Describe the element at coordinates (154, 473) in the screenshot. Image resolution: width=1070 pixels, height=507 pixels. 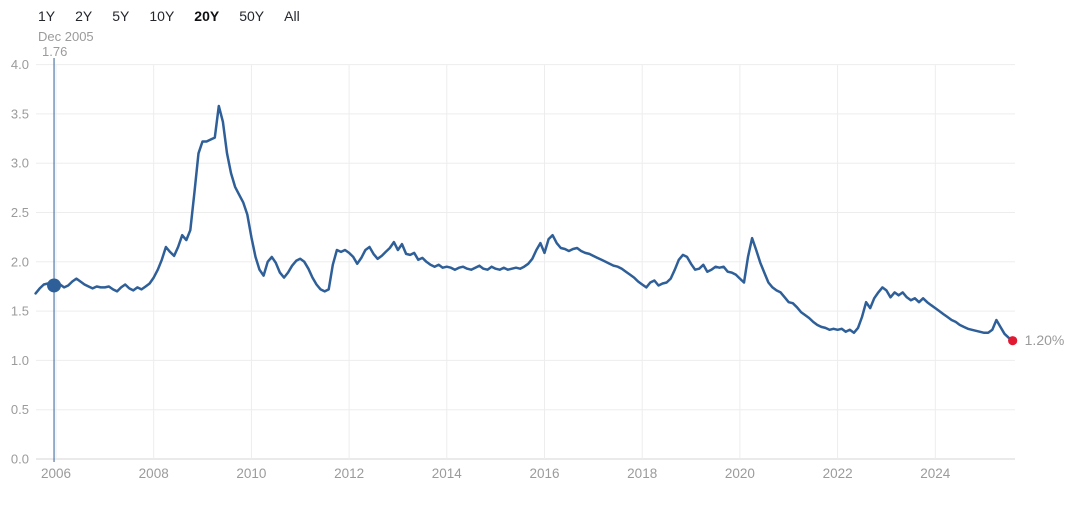
I see `x-axis-tick: 2008` at that location.